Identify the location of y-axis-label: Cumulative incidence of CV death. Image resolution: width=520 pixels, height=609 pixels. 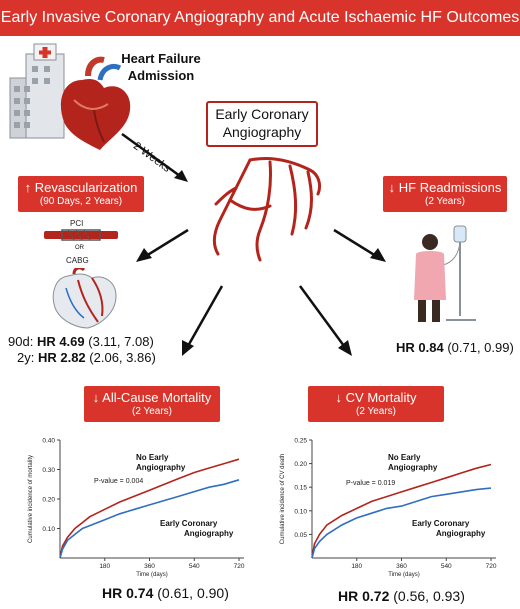
(283, 499).